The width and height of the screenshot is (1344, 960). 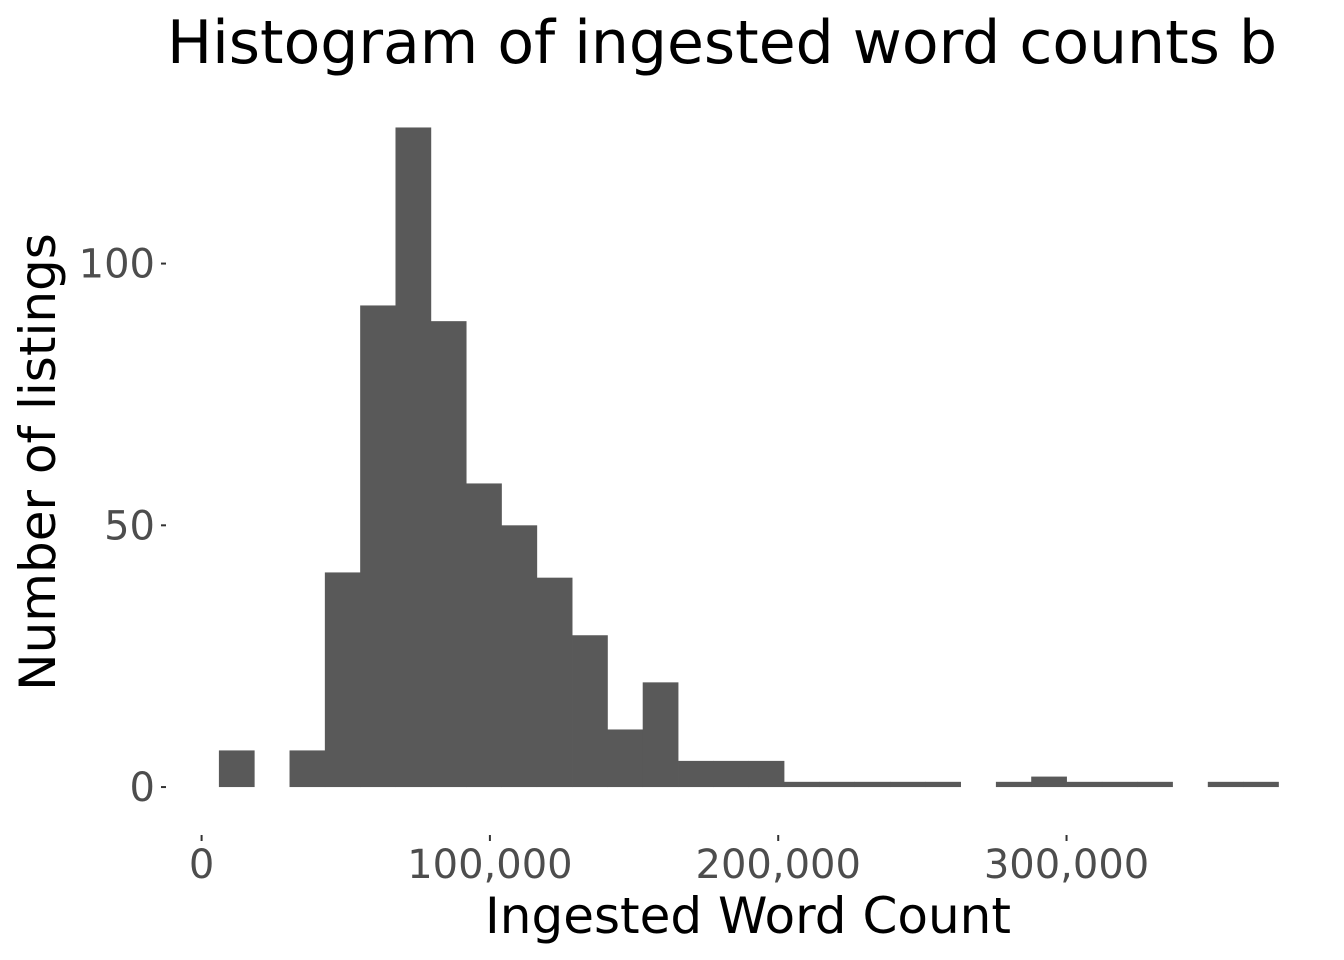 What do you see at coordinates (1066, 865) in the screenshot?
I see `x-tick-label: 300,000` at bounding box center [1066, 865].